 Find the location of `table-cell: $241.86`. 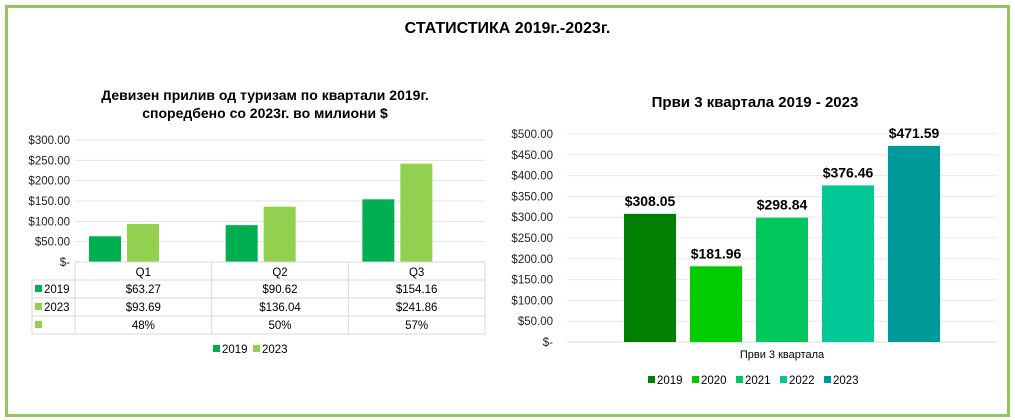

table-cell: $241.86 is located at coordinates (417, 308).